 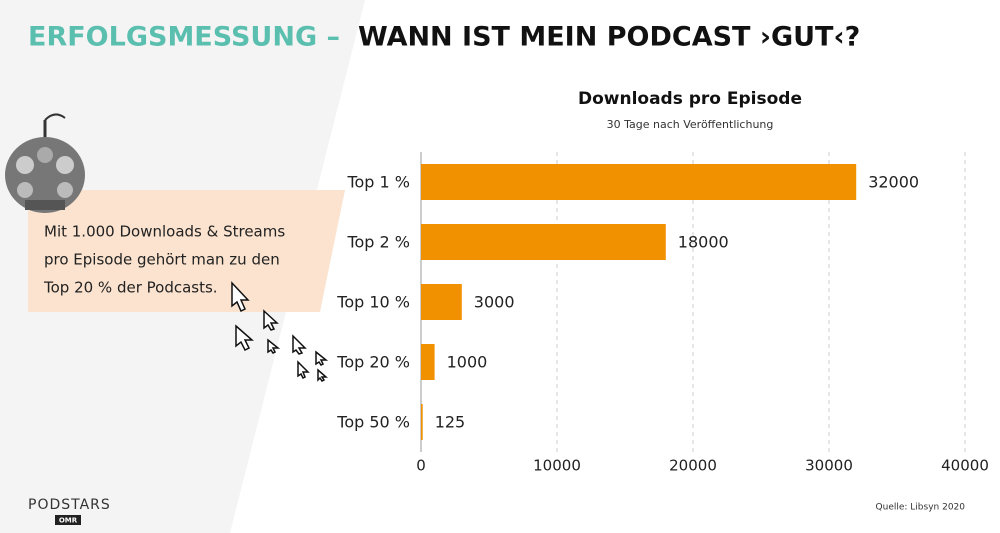 What do you see at coordinates (130, 288) in the screenshot?
I see `note-text: Top 20 % der Podcasts.` at bounding box center [130, 288].